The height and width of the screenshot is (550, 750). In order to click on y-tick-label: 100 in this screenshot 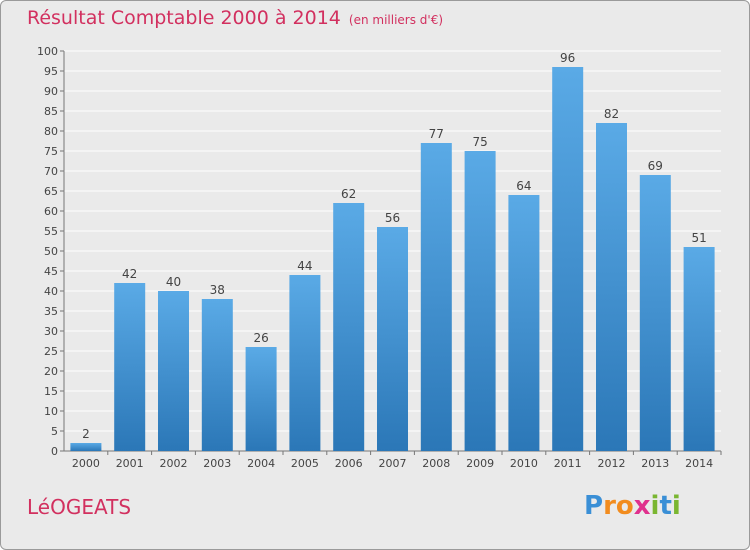, I will do `click(47, 51)`.